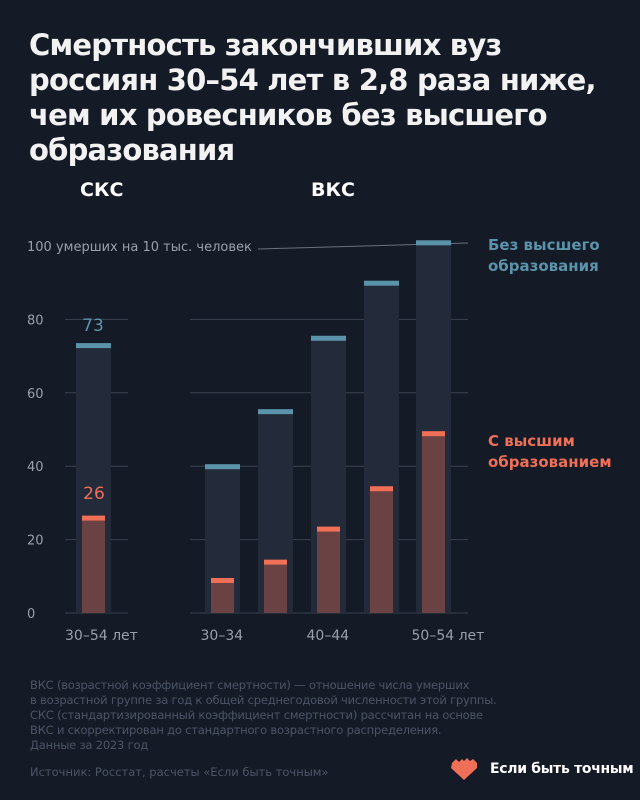 The height and width of the screenshot is (800, 640). What do you see at coordinates (328, 636) in the screenshot?
I see `x-tick-label: 40–44` at bounding box center [328, 636].